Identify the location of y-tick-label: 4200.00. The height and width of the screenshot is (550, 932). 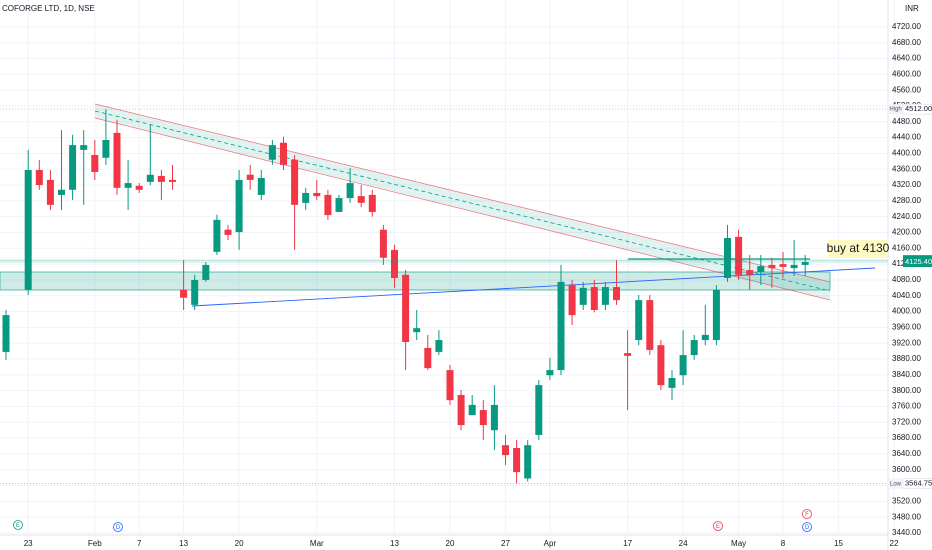
(906, 232).